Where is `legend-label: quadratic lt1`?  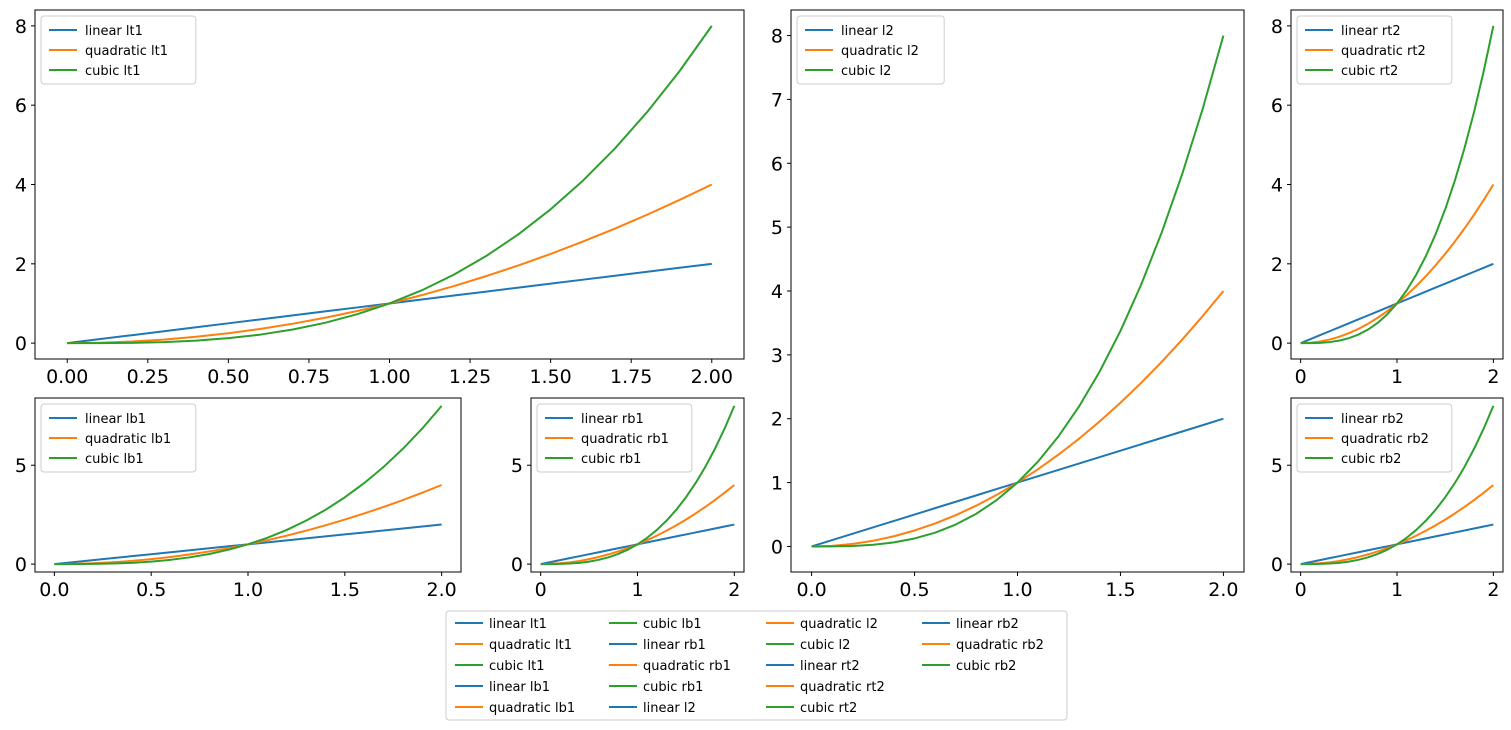
legend-label: quadratic lt1 is located at coordinates (126, 51).